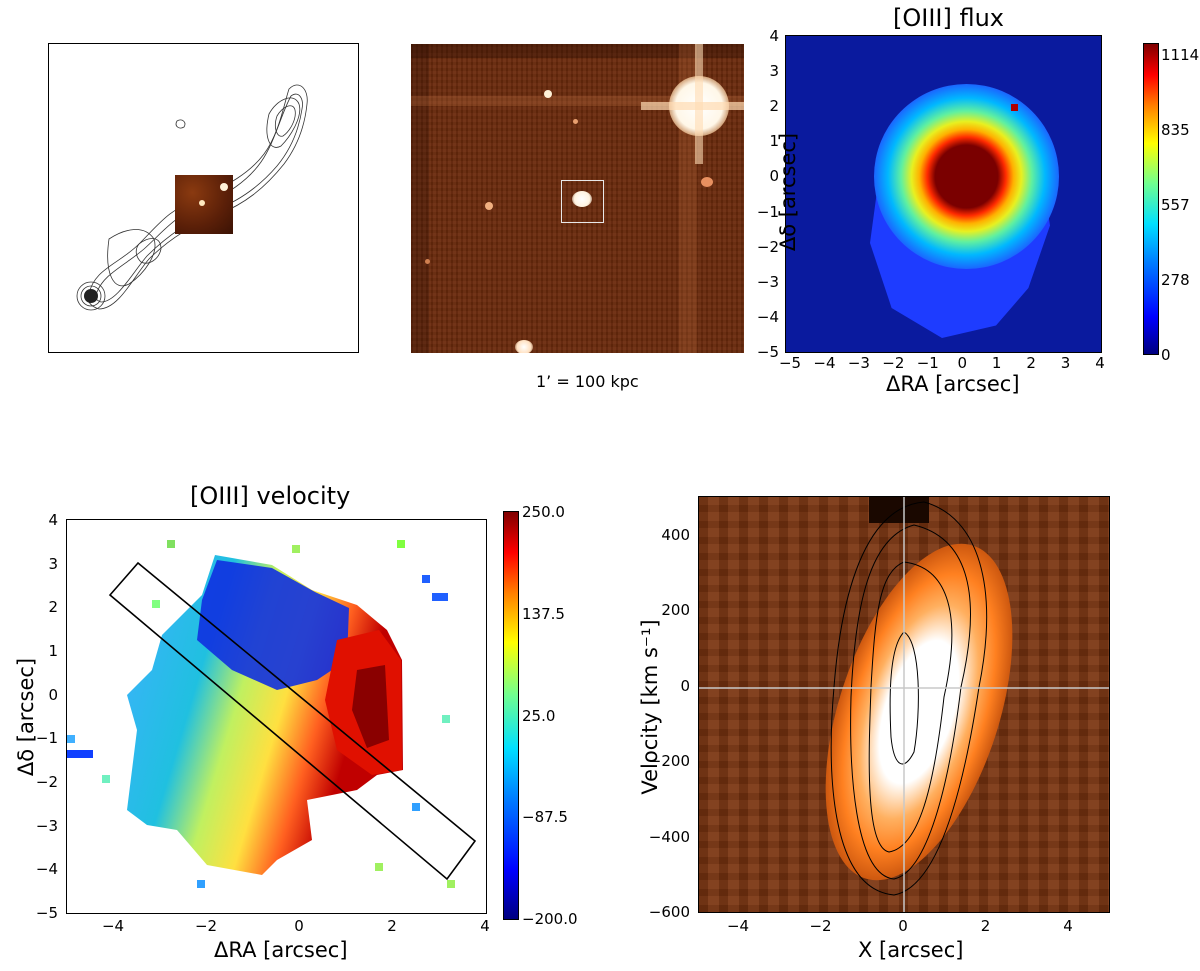 The height and width of the screenshot is (971, 1200). What do you see at coordinates (820, 926) in the screenshot?
I see `pv-x-tick: −2` at bounding box center [820, 926].